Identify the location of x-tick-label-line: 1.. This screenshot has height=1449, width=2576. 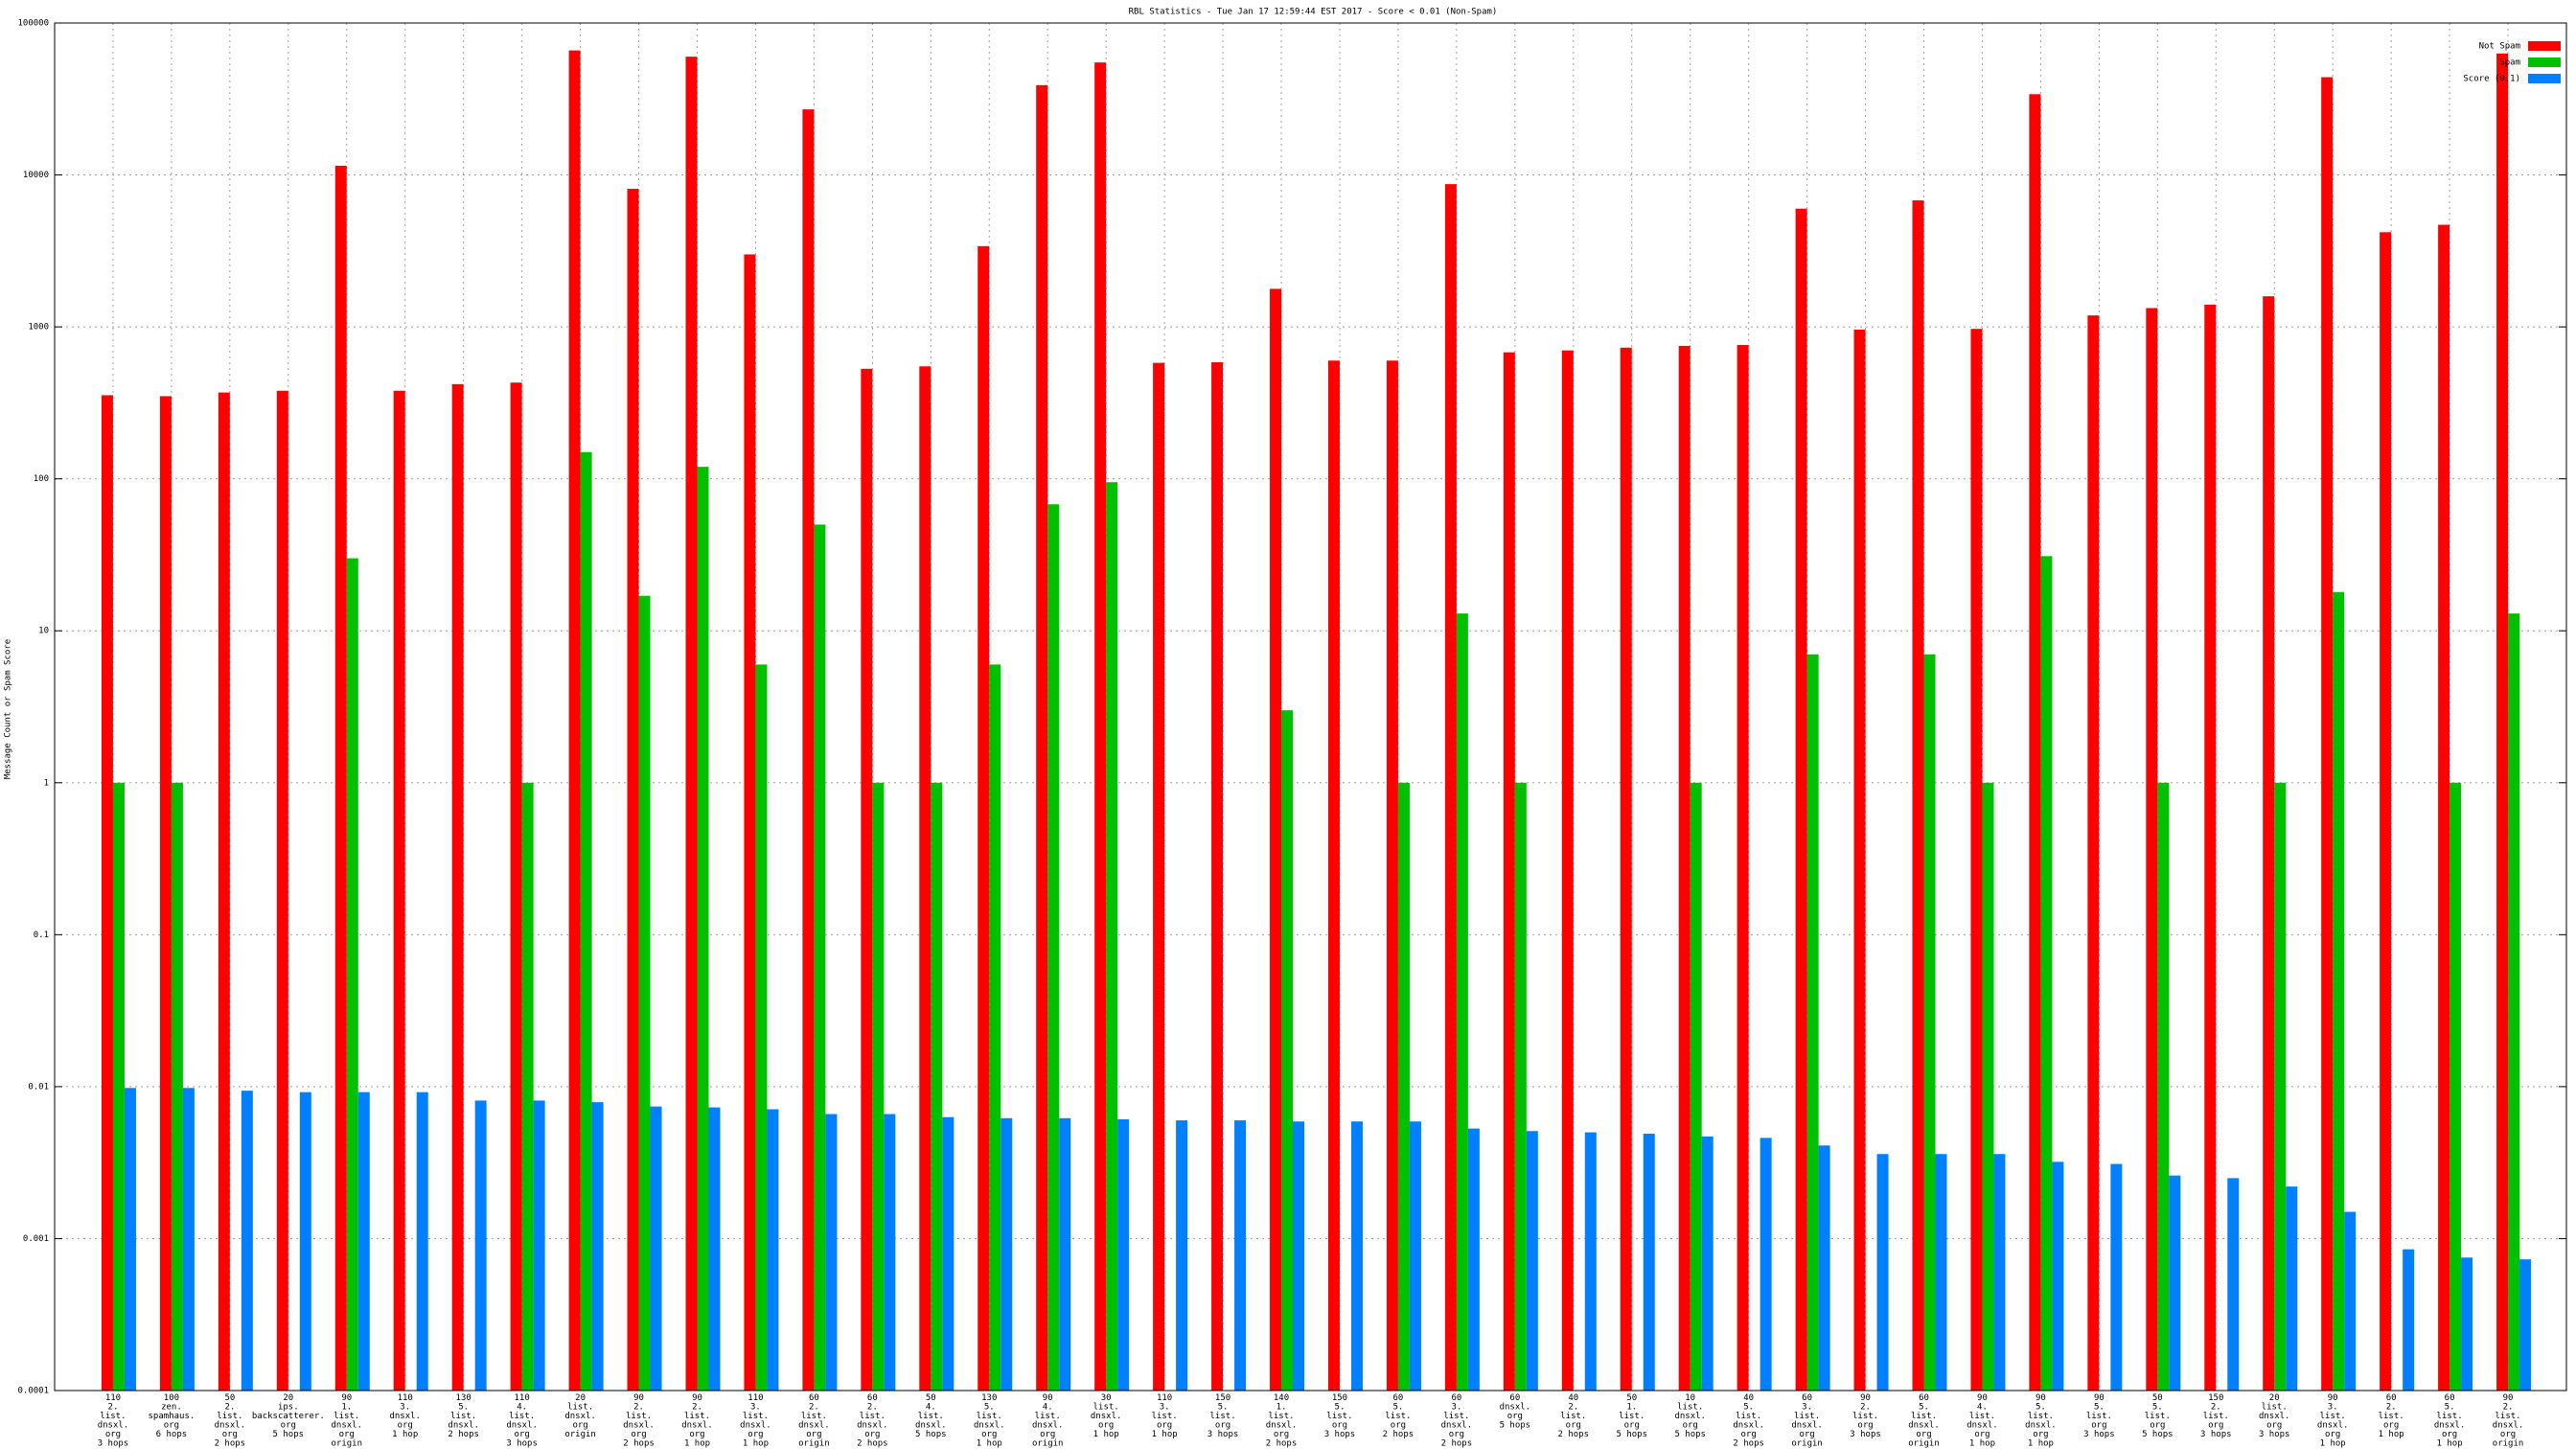
(346, 1408).